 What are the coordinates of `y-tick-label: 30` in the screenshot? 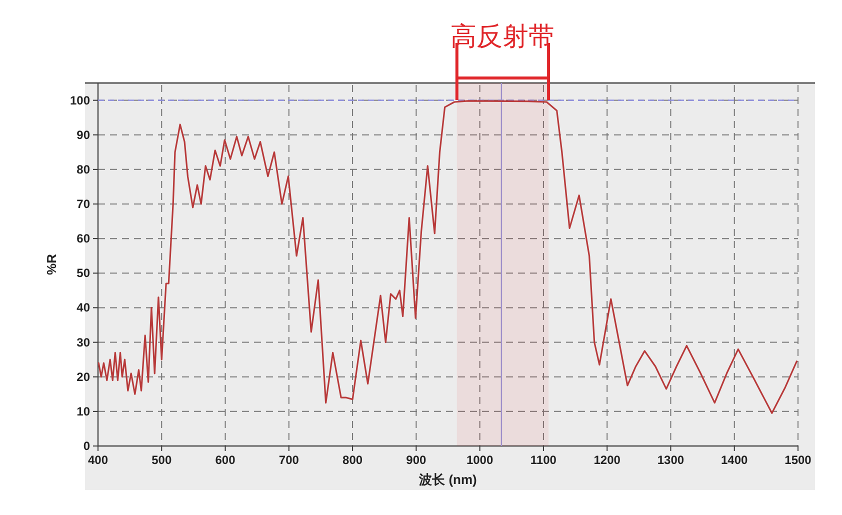 It's located at (83, 342).